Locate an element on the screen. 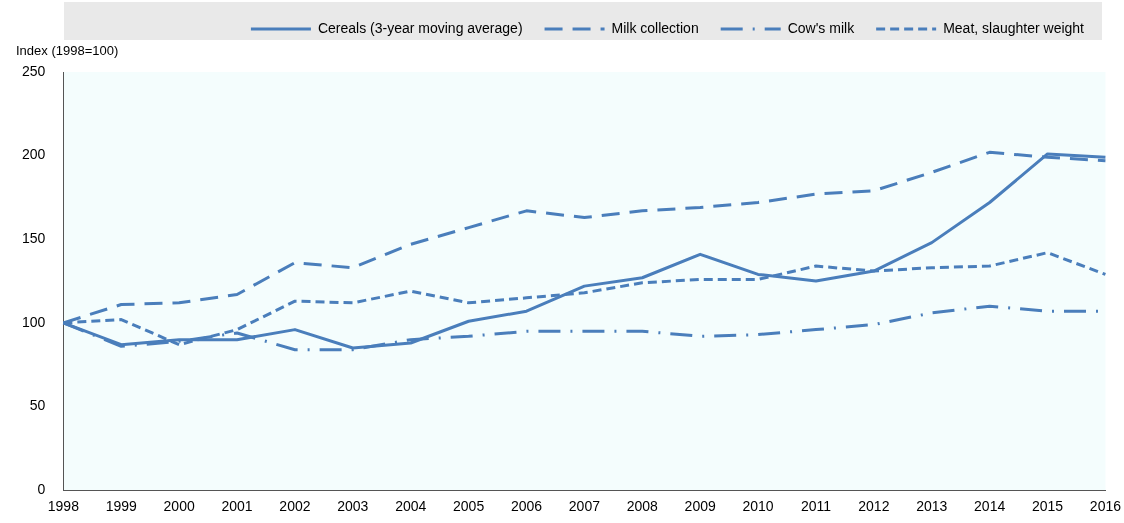 The height and width of the screenshot is (523, 1124). x-tick-label: 1998 is located at coordinates (63, 506).